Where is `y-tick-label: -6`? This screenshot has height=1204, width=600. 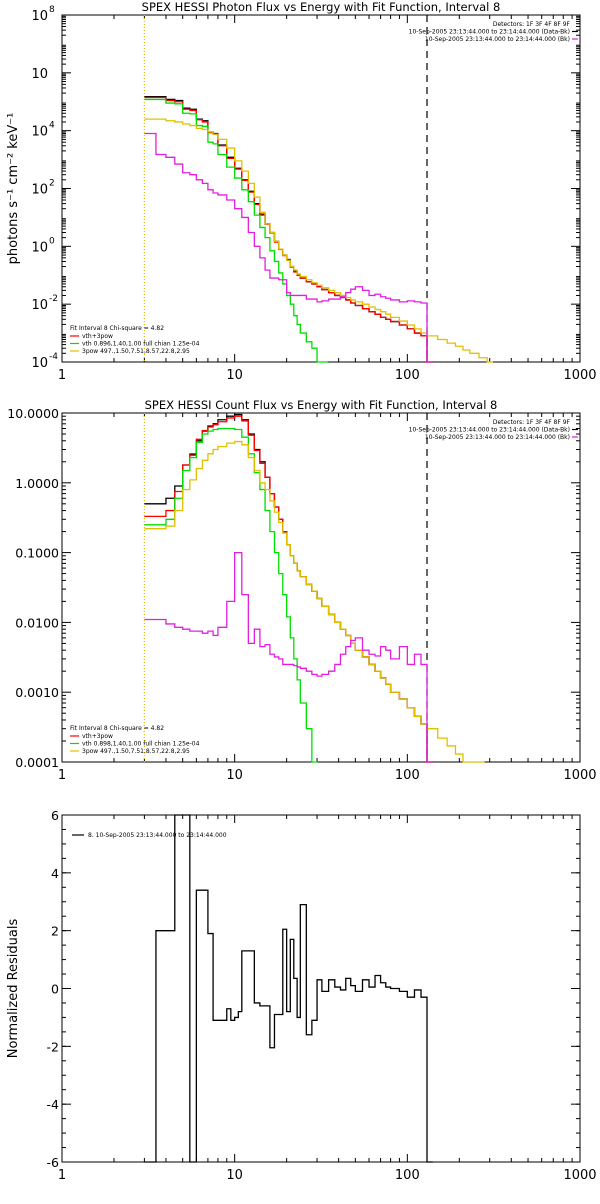
y-tick-label: -6 is located at coordinates (53, 1162).